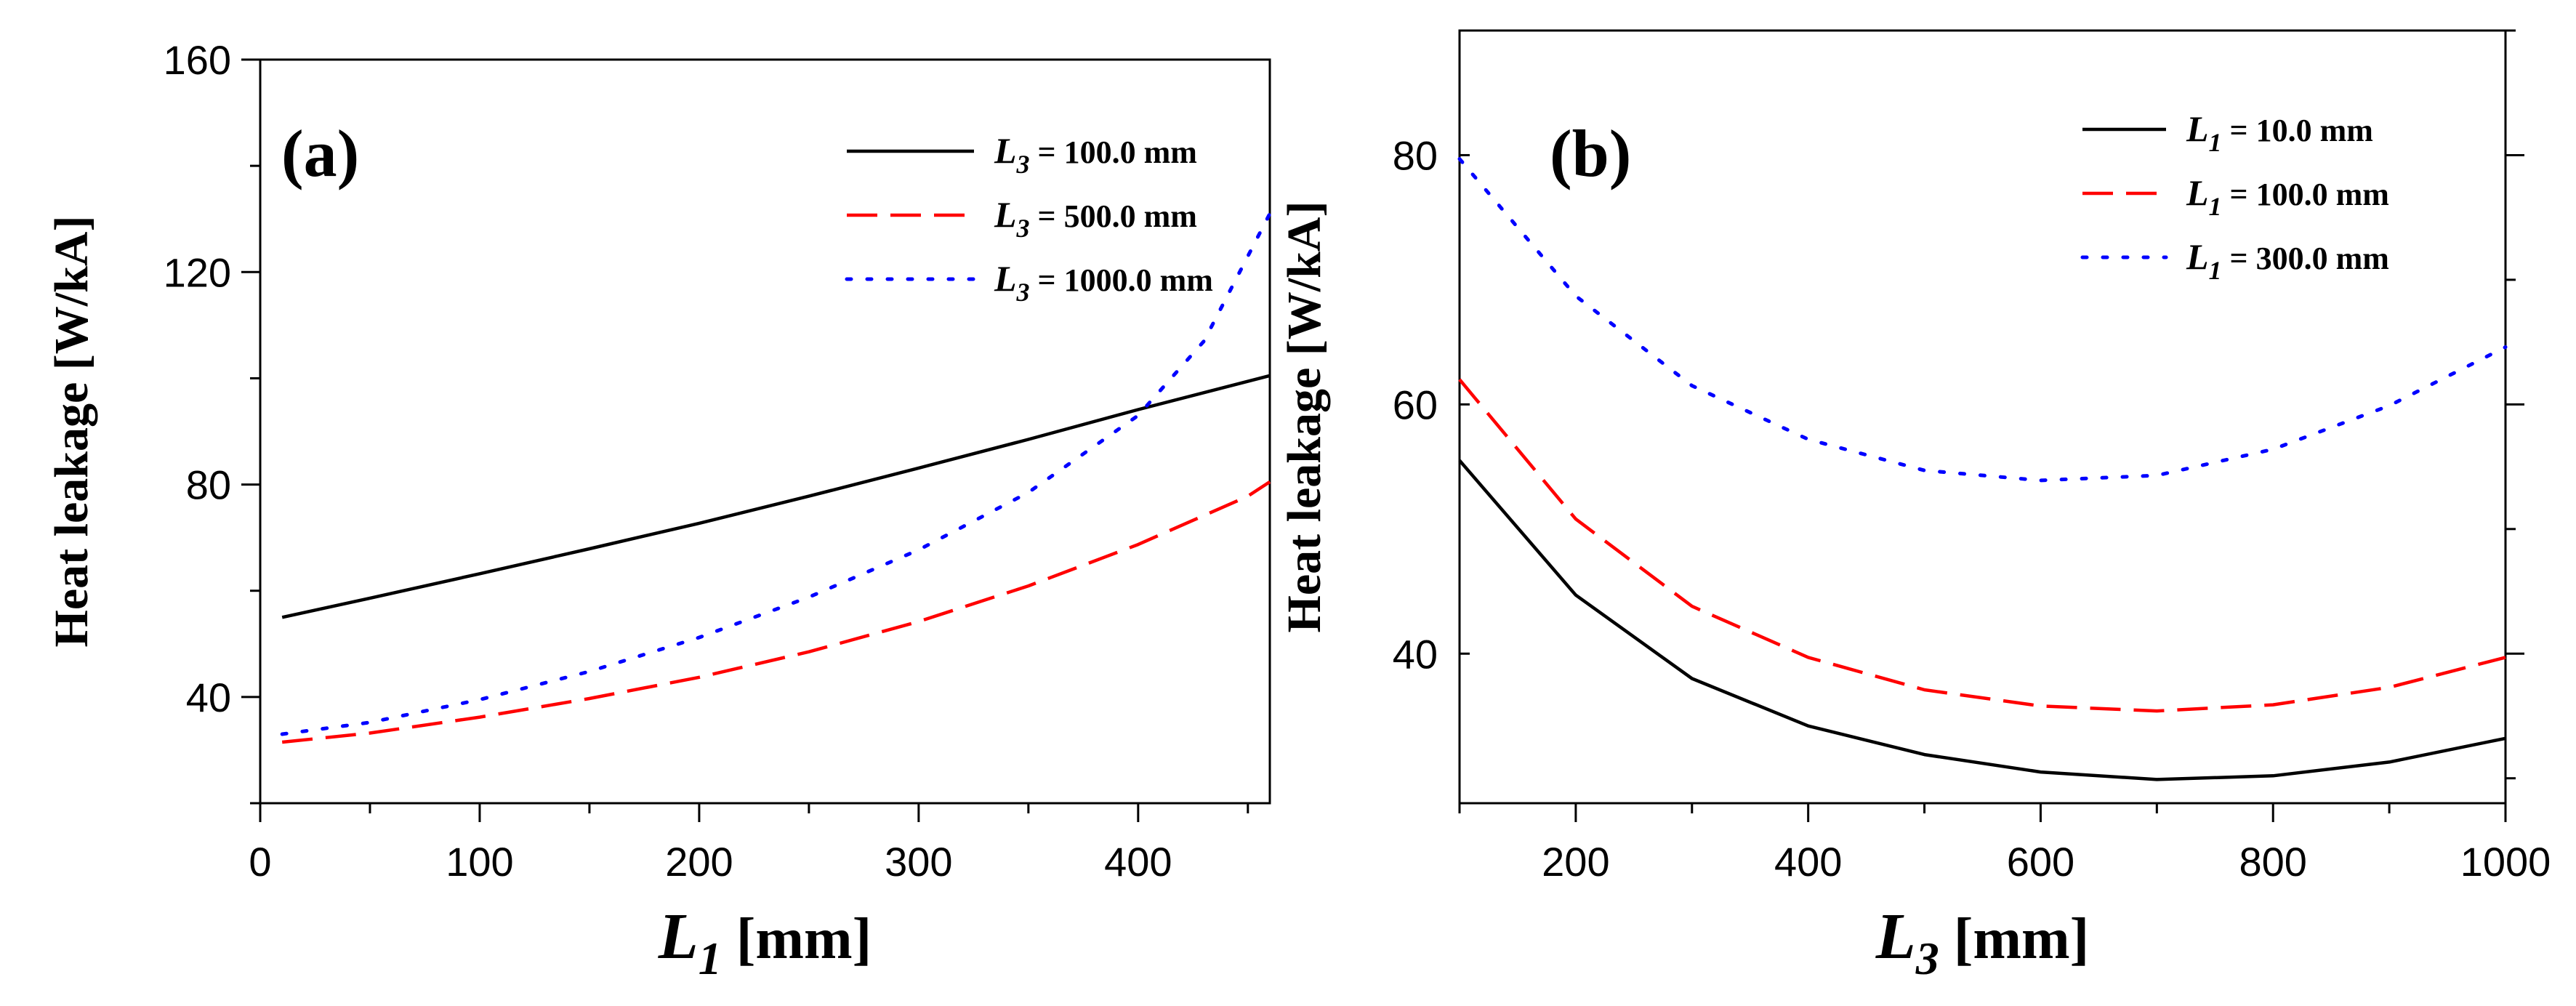 The image size is (2576, 1006). What do you see at coordinates (260, 862) in the screenshot?
I see `x-tick-label: 0` at bounding box center [260, 862].